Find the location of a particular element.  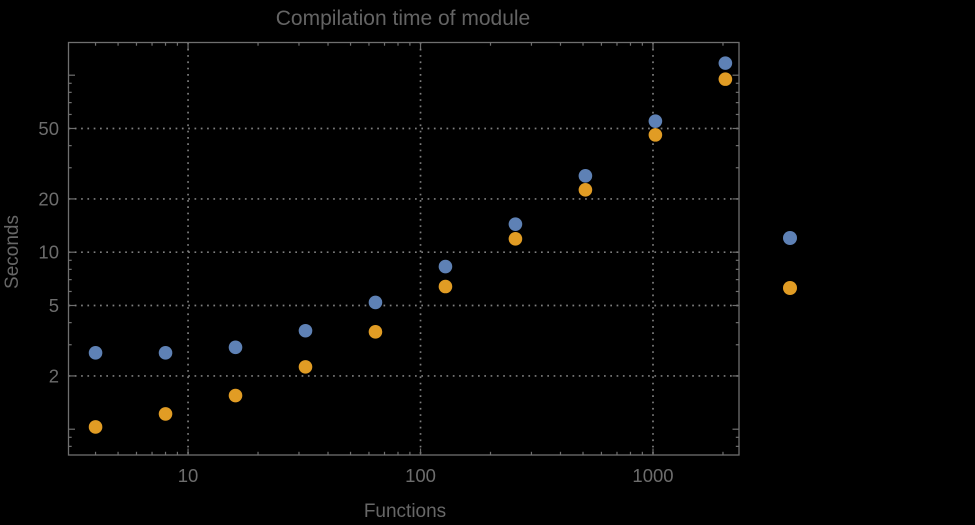

plot-legend is located at coordinates (790, 263).